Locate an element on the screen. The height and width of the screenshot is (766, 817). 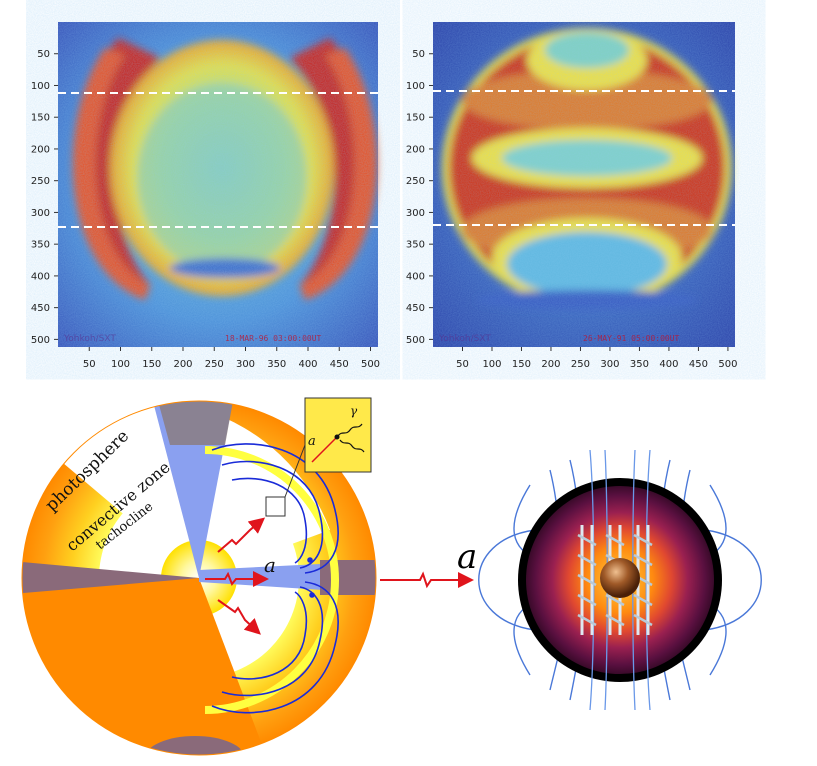
flux-tubes is located at coordinates (615, 580).